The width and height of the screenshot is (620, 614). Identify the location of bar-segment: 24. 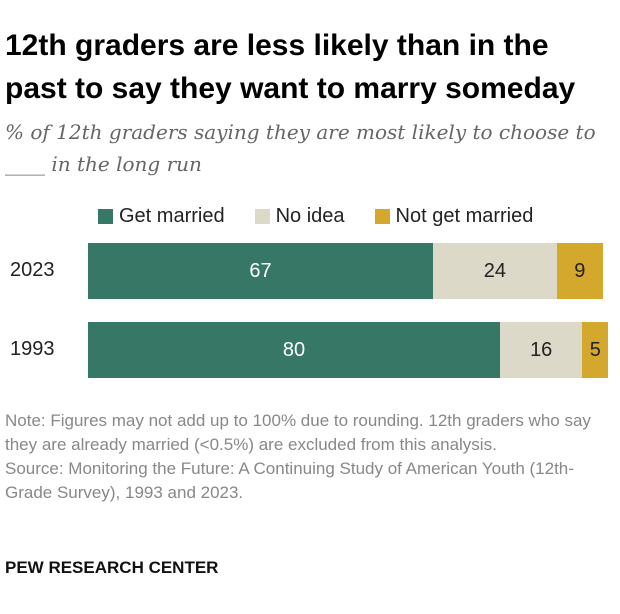
(495, 271).